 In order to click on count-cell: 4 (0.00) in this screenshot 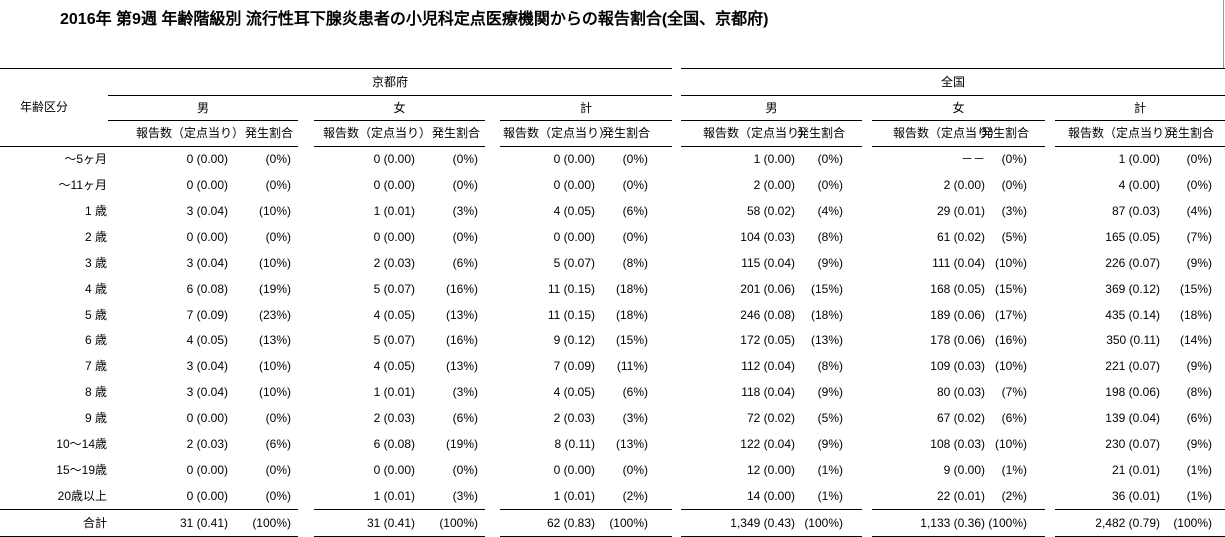, I will do `click(1139, 184)`.